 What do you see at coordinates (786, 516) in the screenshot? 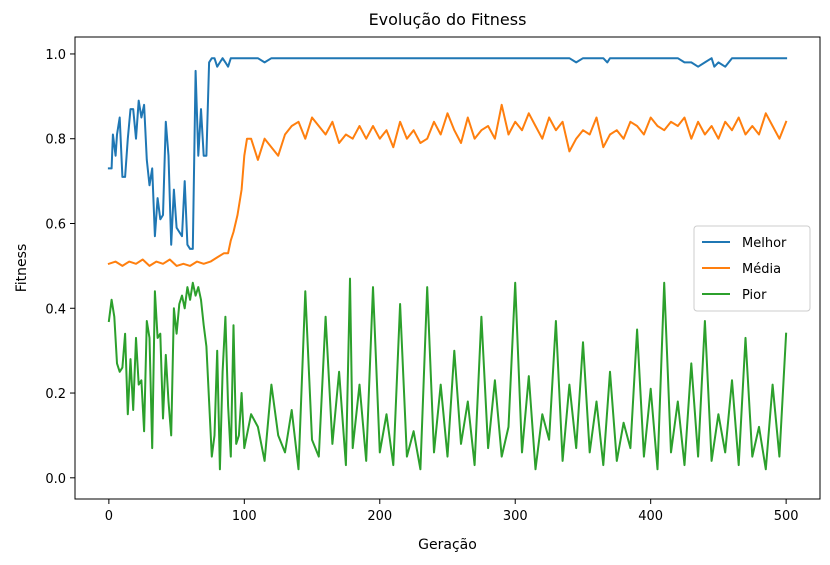
I see `x-tick-label: 500` at bounding box center [786, 516].